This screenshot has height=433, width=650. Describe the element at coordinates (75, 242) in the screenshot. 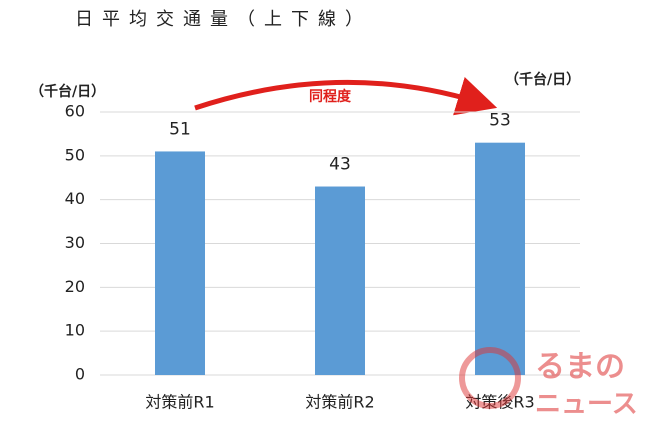

I see `y-tick-label: 30` at that location.